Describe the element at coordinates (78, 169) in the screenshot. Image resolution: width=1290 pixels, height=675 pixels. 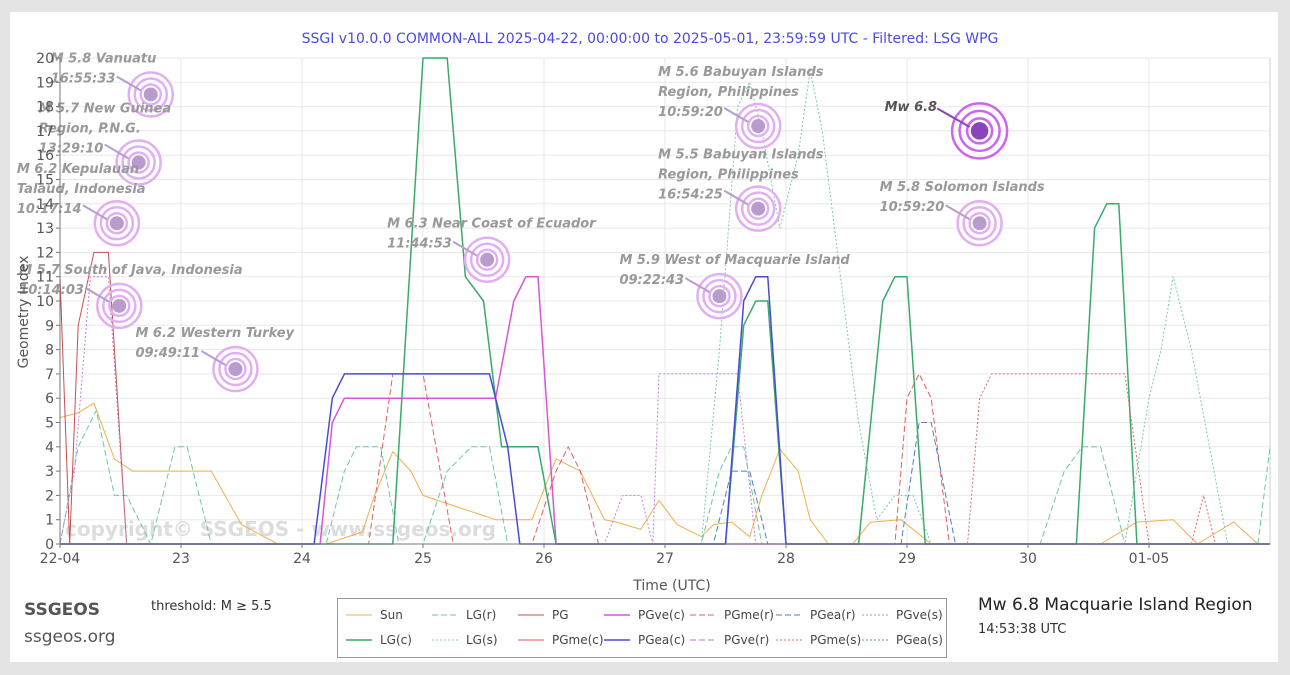
I see `event-label: M 6.2 Kepulauan` at that location.